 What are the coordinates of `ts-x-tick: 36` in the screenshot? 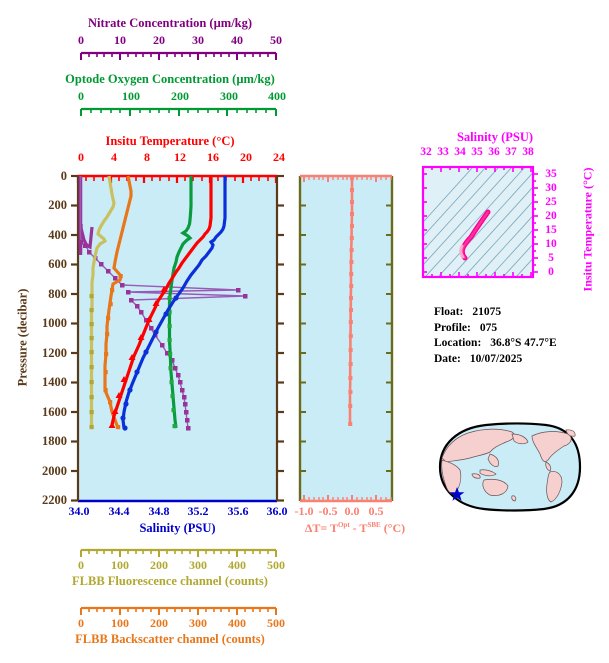 It's located at (494, 152).